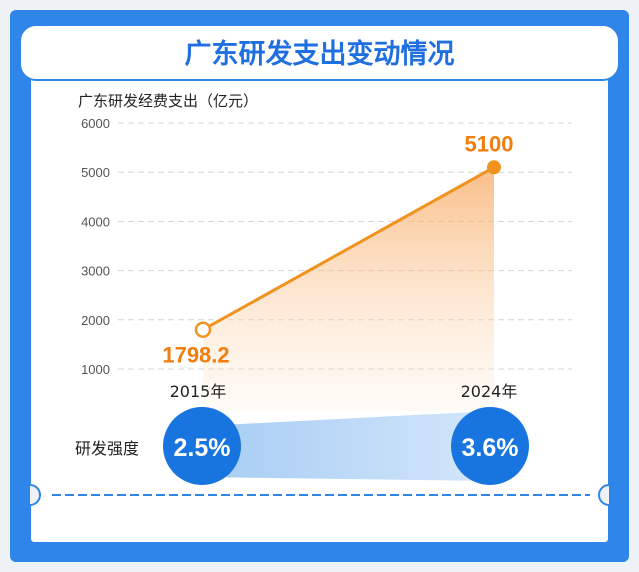 Image resolution: width=639 pixels, height=572 pixels. What do you see at coordinates (95, 123) in the screenshot?
I see `y-tick-label: 6000` at bounding box center [95, 123].